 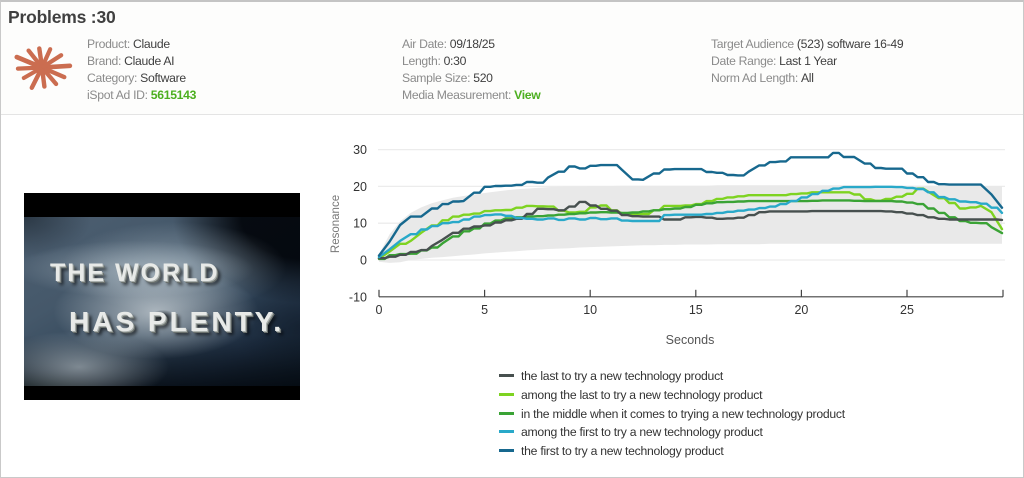 What do you see at coordinates (484, 310) in the screenshot?
I see `svg-text: 5` at bounding box center [484, 310].